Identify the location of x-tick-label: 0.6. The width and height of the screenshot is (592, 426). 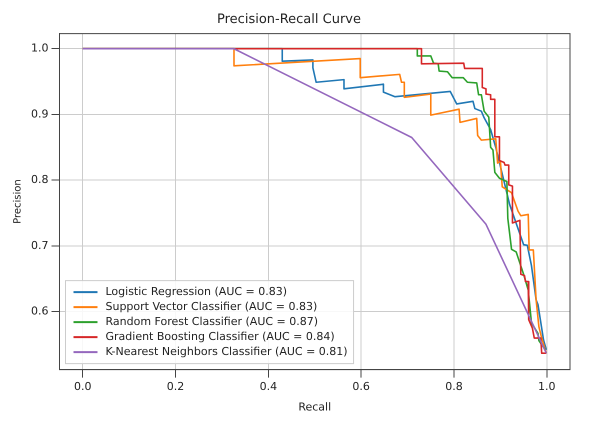
(361, 387).